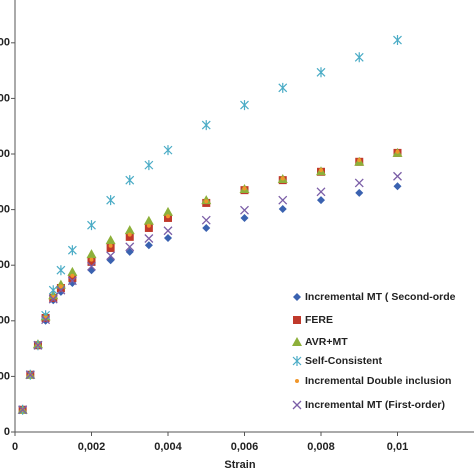 Image resolution: width=474 pixels, height=474 pixels. Describe the element at coordinates (168, 447) in the screenshot. I see `x-tick-label: 0,004` at that location.